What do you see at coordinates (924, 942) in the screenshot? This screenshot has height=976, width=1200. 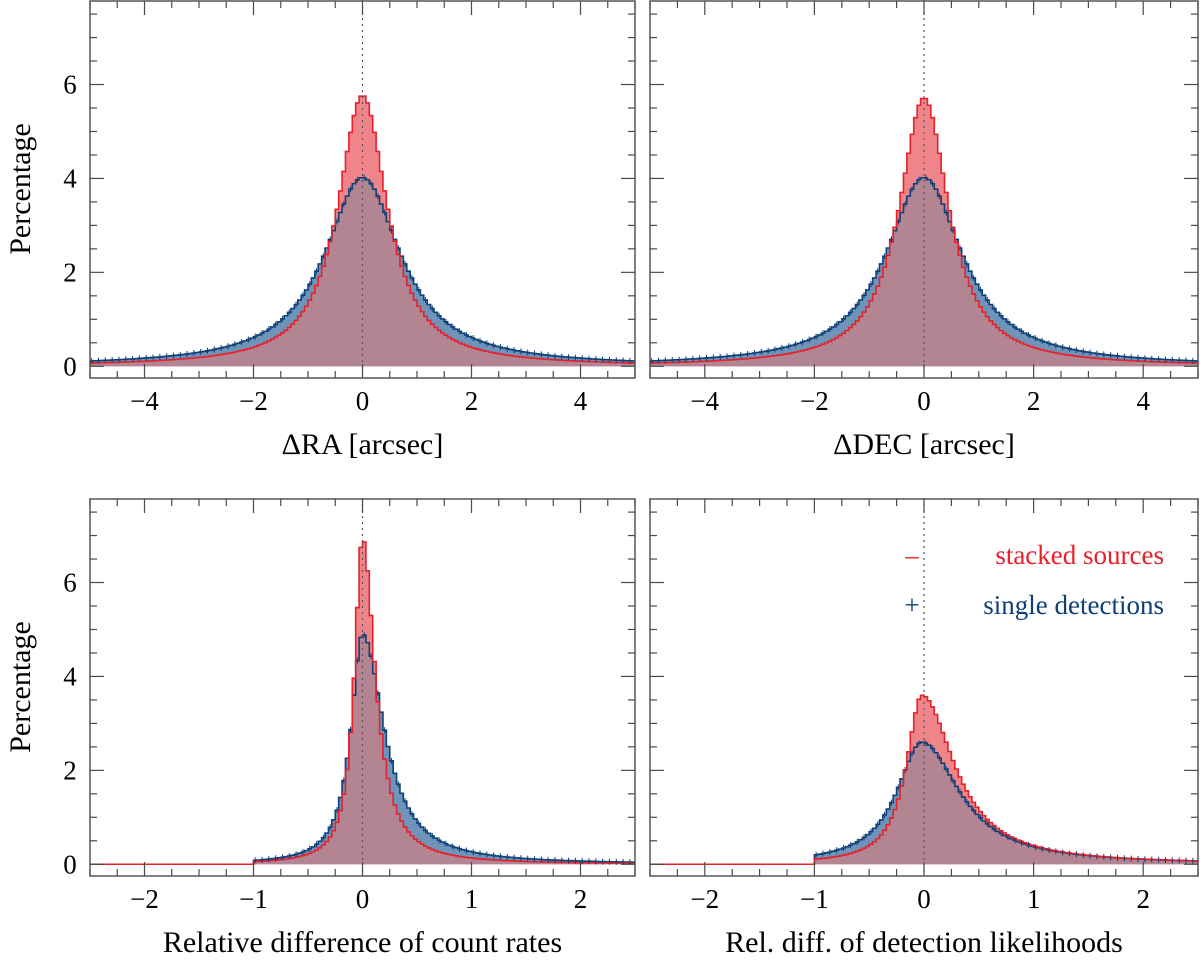 I see `x-axis-label: Rel. diff. of detection likelihoods` at bounding box center [924, 942].